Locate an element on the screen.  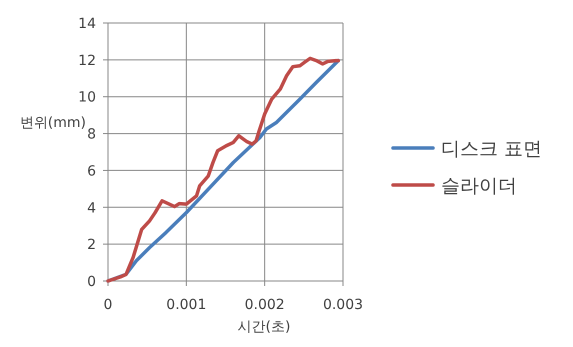
x-tick-label: 0.002 is located at coordinates (264, 305).